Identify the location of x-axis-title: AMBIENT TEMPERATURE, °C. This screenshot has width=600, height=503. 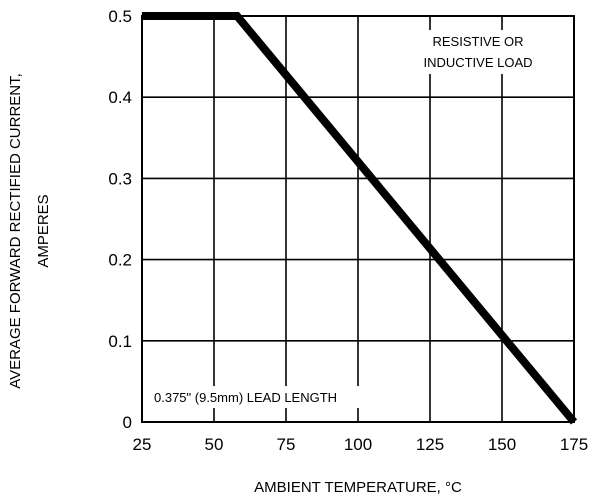
(358, 487).